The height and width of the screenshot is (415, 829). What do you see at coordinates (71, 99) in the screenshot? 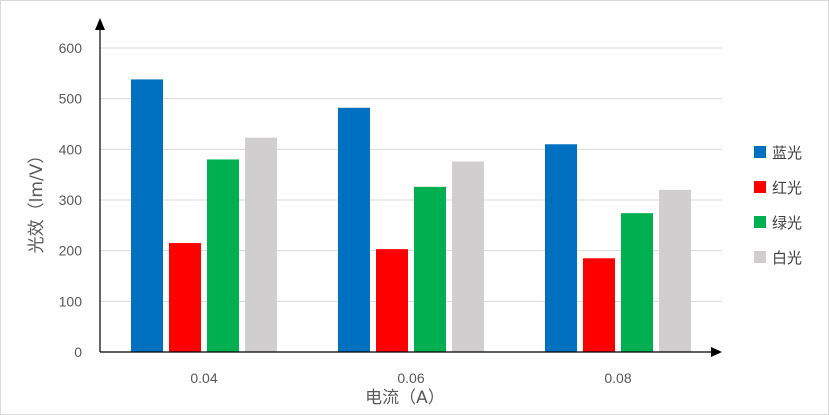
I see `y-tick-label: 500` at bounding box center [71, 99].